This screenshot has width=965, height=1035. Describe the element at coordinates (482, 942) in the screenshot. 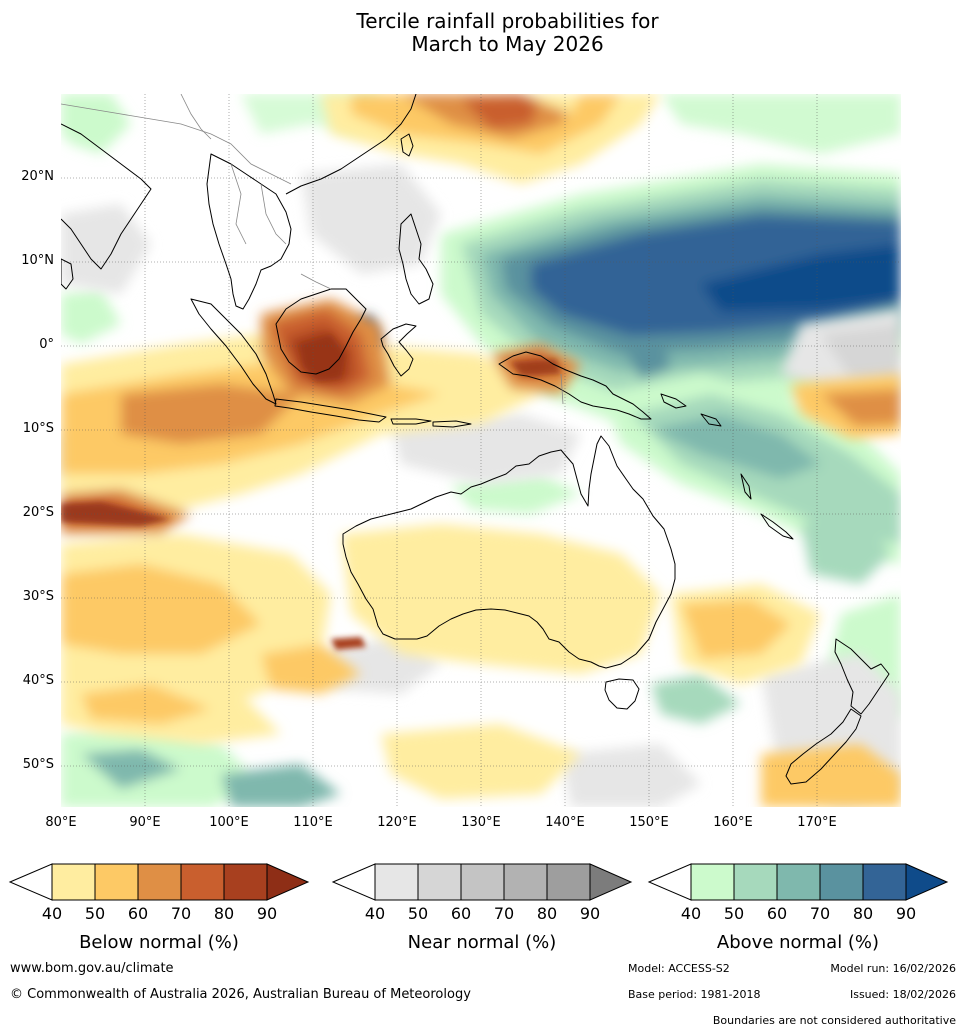

I see `colorbar-title-near: Near normal (%)` at that location.